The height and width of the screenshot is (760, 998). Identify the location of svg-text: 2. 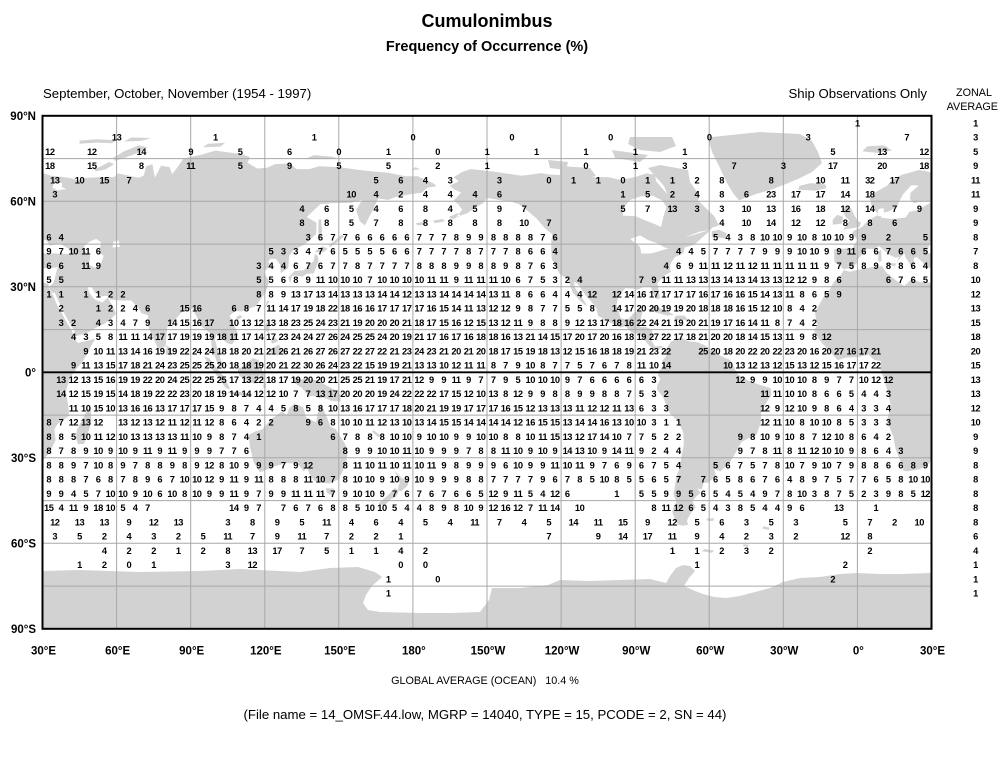
(437, 166).